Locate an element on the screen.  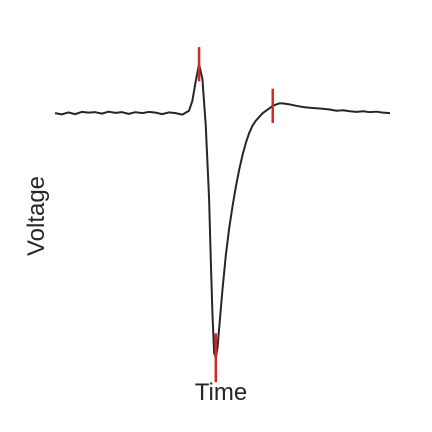
x-axis-label: Time is located at coordinates (221, 392).